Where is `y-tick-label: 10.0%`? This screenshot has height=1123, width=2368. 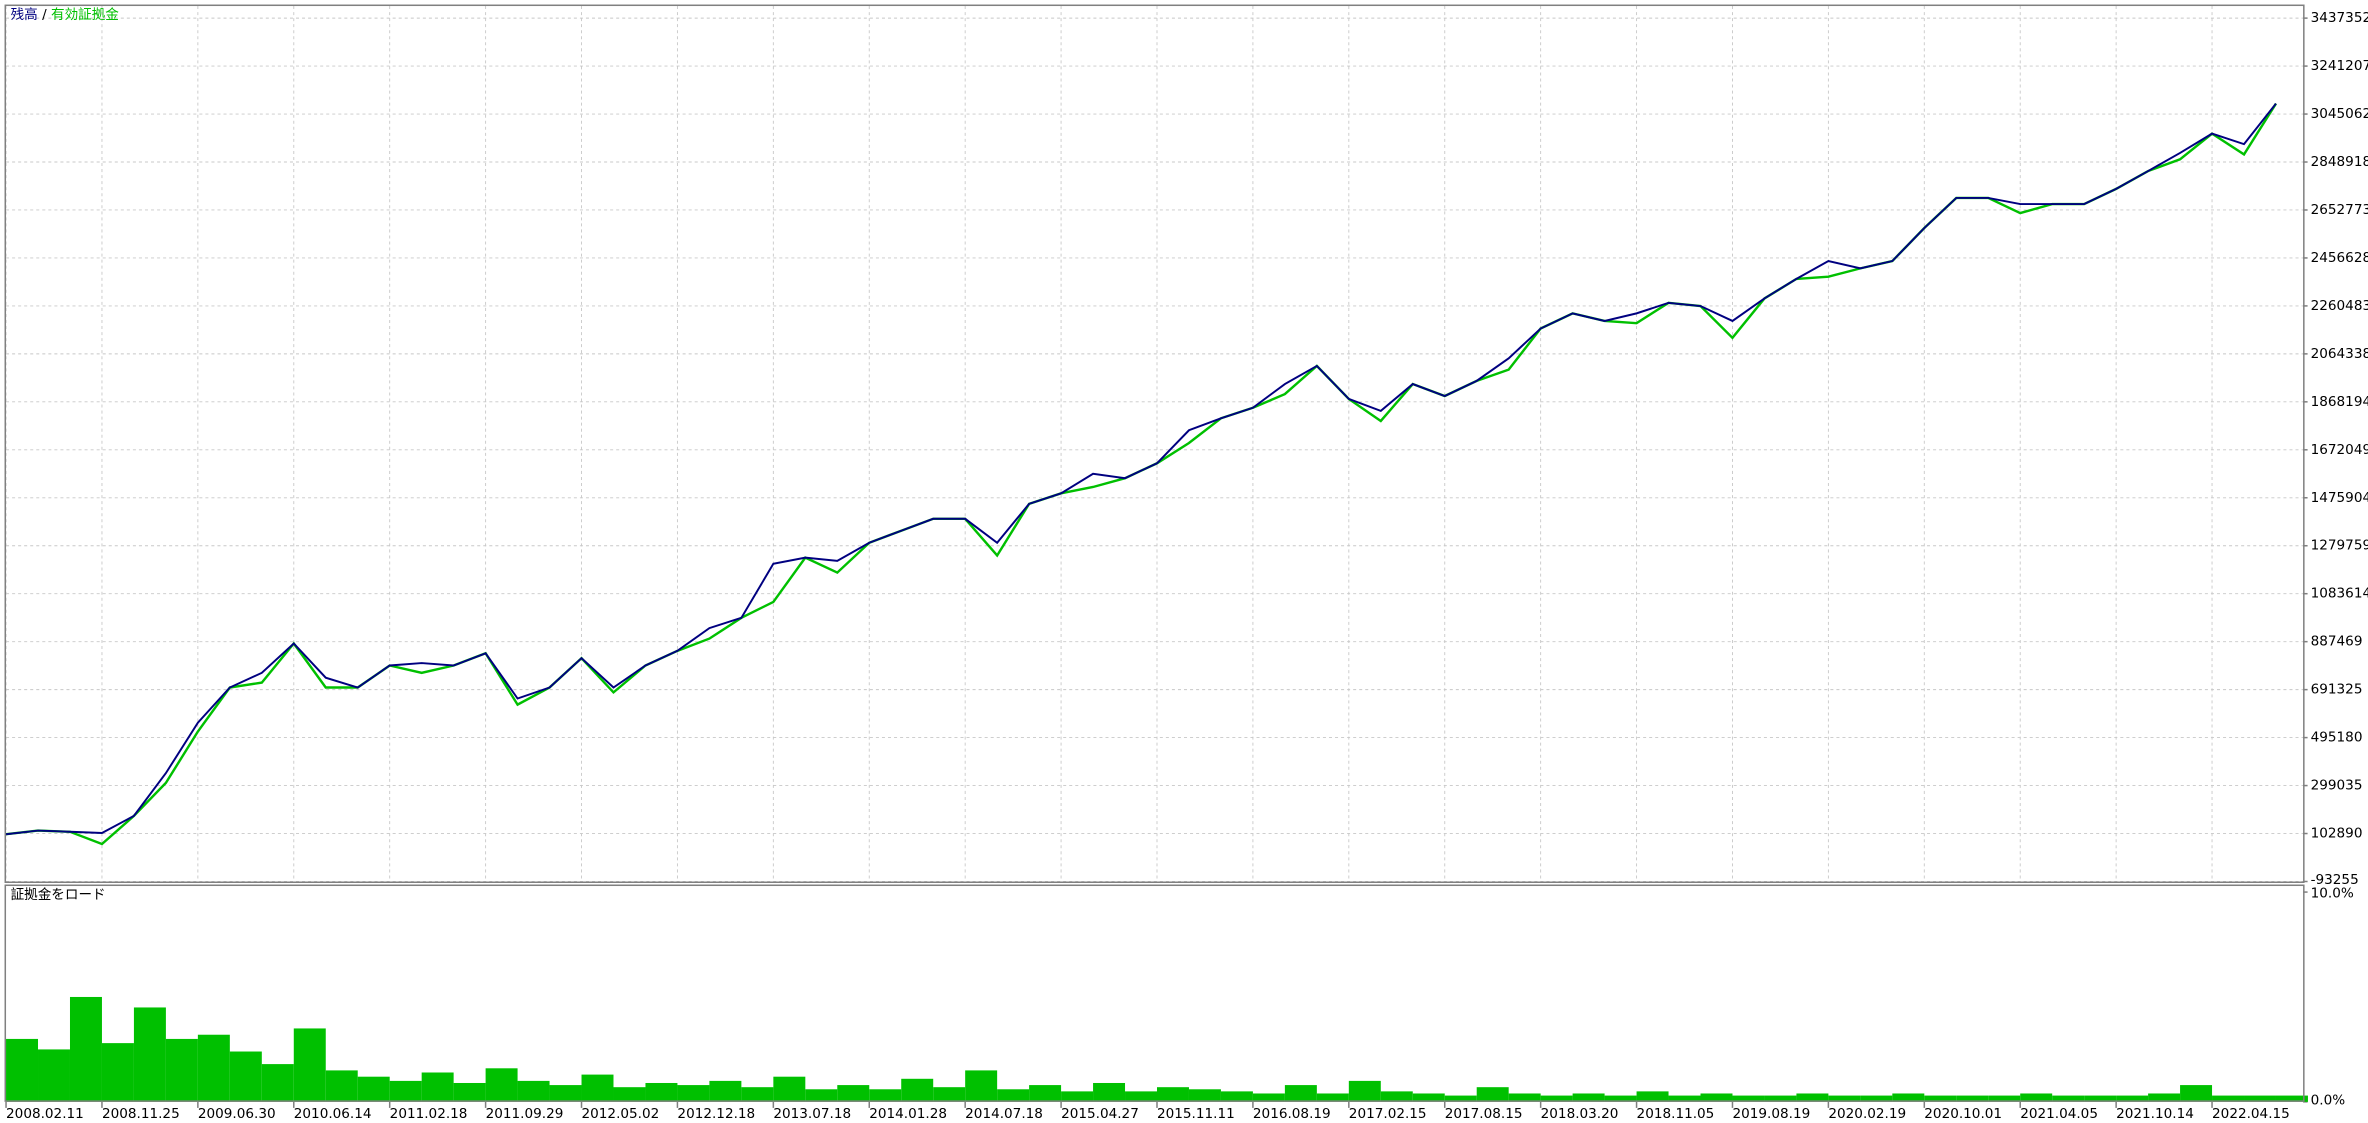 y-tick-label: 10.0% is located at coordinates (2332, 894).